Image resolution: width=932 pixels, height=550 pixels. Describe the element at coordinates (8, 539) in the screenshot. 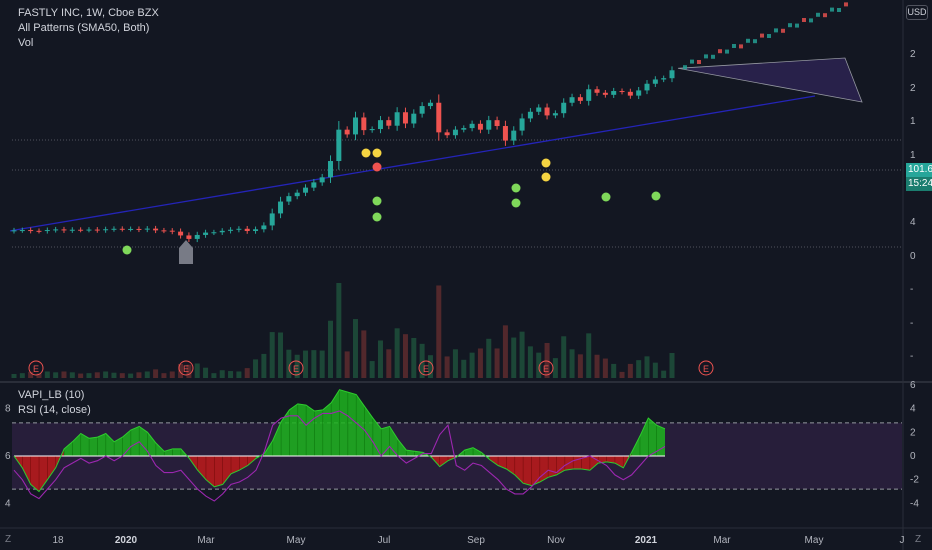

I see `corner-label-left: Z` at that location.